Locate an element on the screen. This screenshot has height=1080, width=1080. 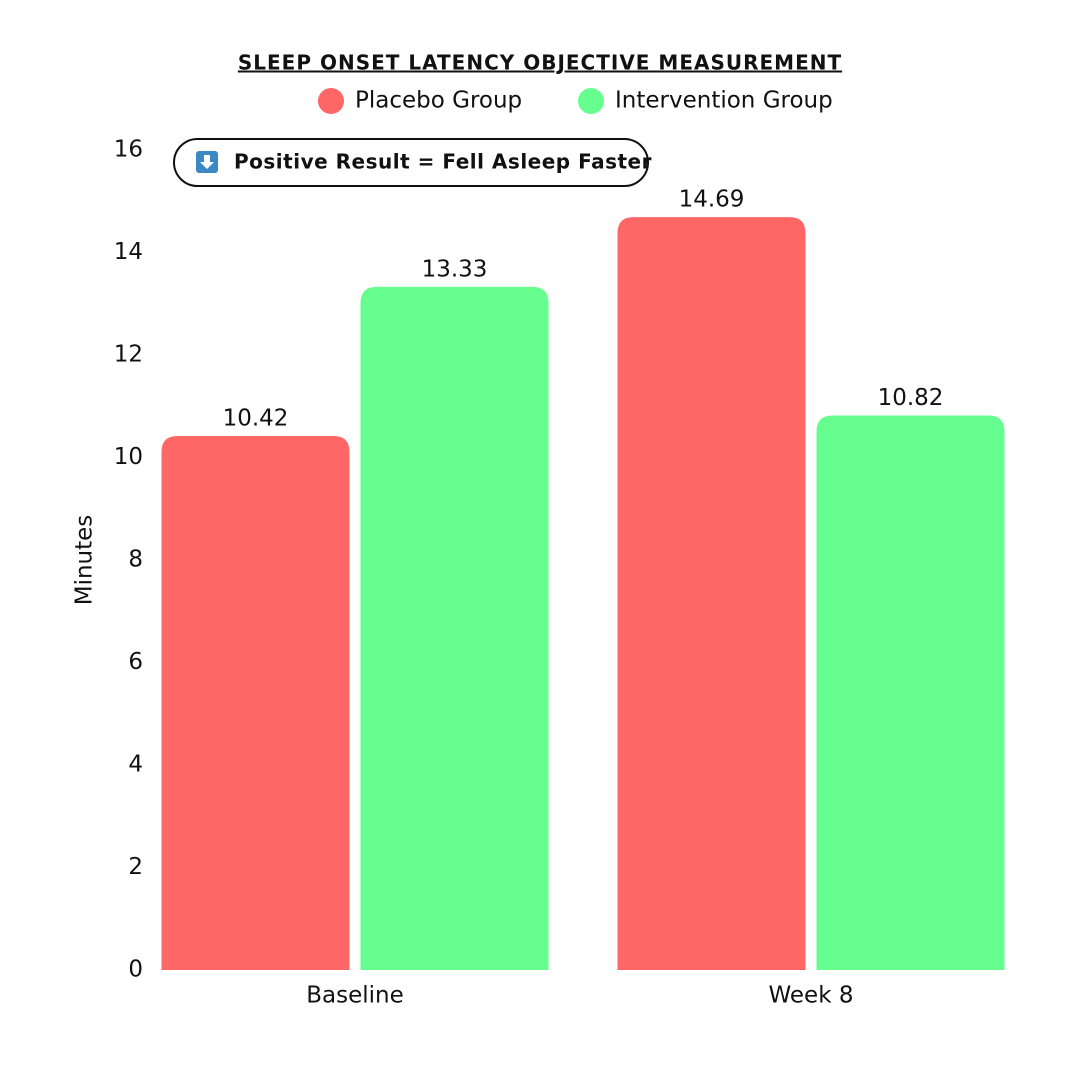
y-tick-label: 6 is located at coordinates (135, 662).